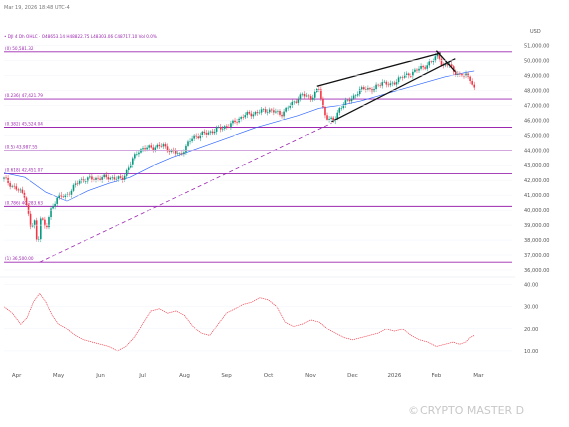 This screenshot has width=569, height=427. I want to click on price-tick-label: 44,000.00, so click(536, 151).